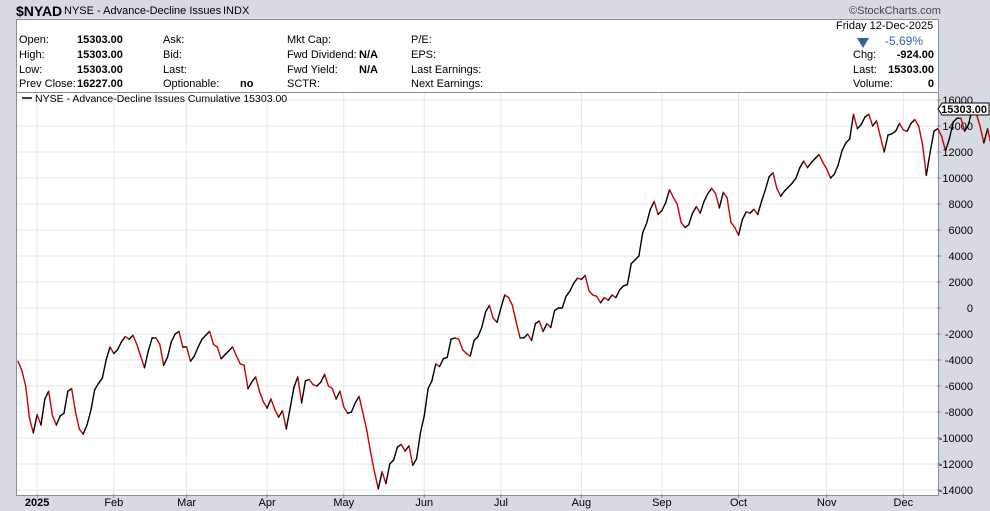 The image size is (990, 511). What do you see at coordinates (309, 40) in the screenshot?
I see `mkt-cap-label: Mkt Cap:` at bounding box center [309, 40].